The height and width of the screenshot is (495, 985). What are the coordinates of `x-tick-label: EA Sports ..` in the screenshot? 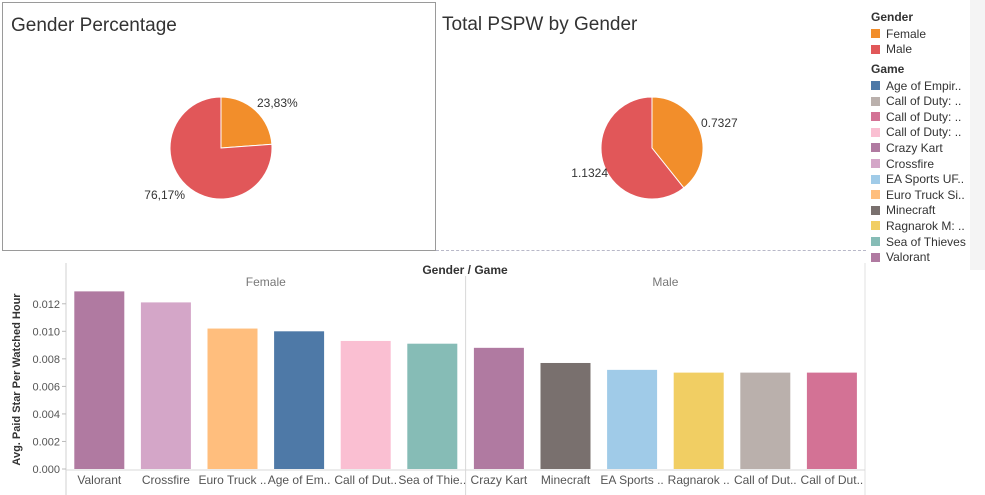 It's located at (631, 480).